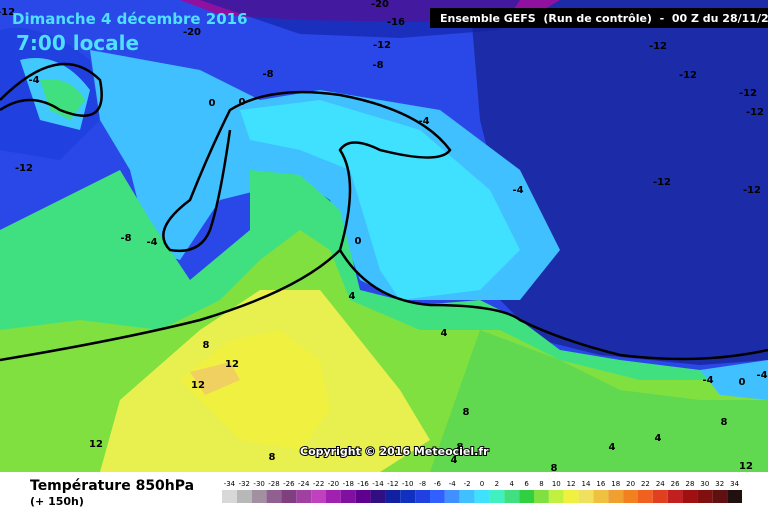 The image size is (768, 512). What do you see at coordinates (422, 484) in the screenshot?
I see `legend-label: -8` at bounding box center [422, 484].